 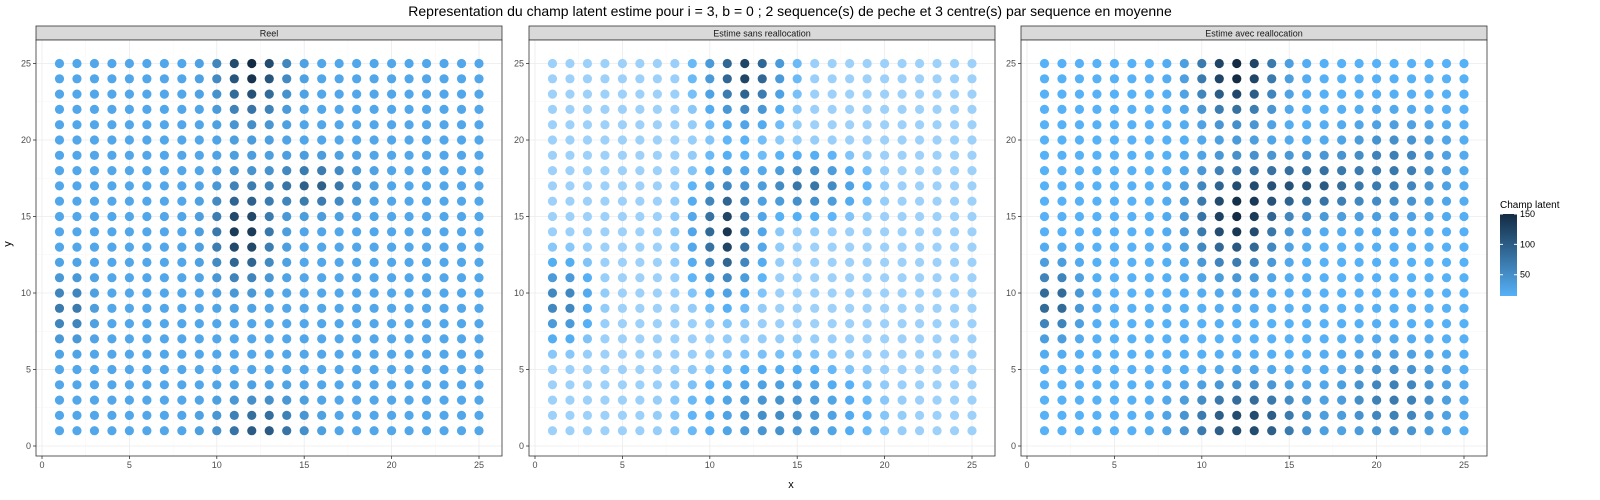 What do you see at coordinates (885, 465) in the screenshot?
I see `x-tick-label: 20` at bounding box center [885, 465].